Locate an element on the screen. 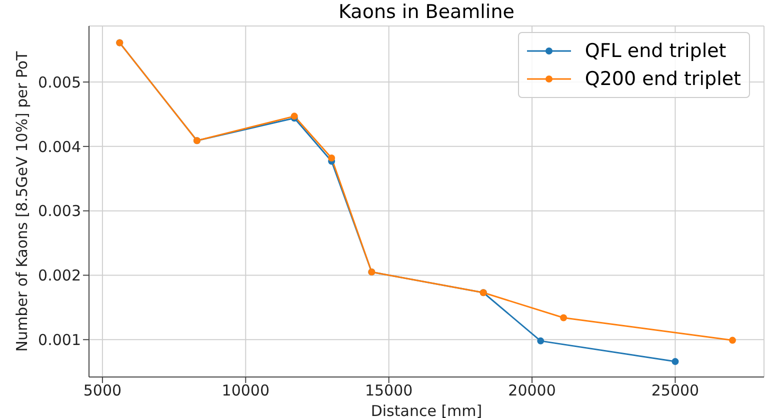 The image size is (766, 418). y-axis-title: Number of Kaons [8.5GeV 10%] per PoT is located at coordinates (22, 201).